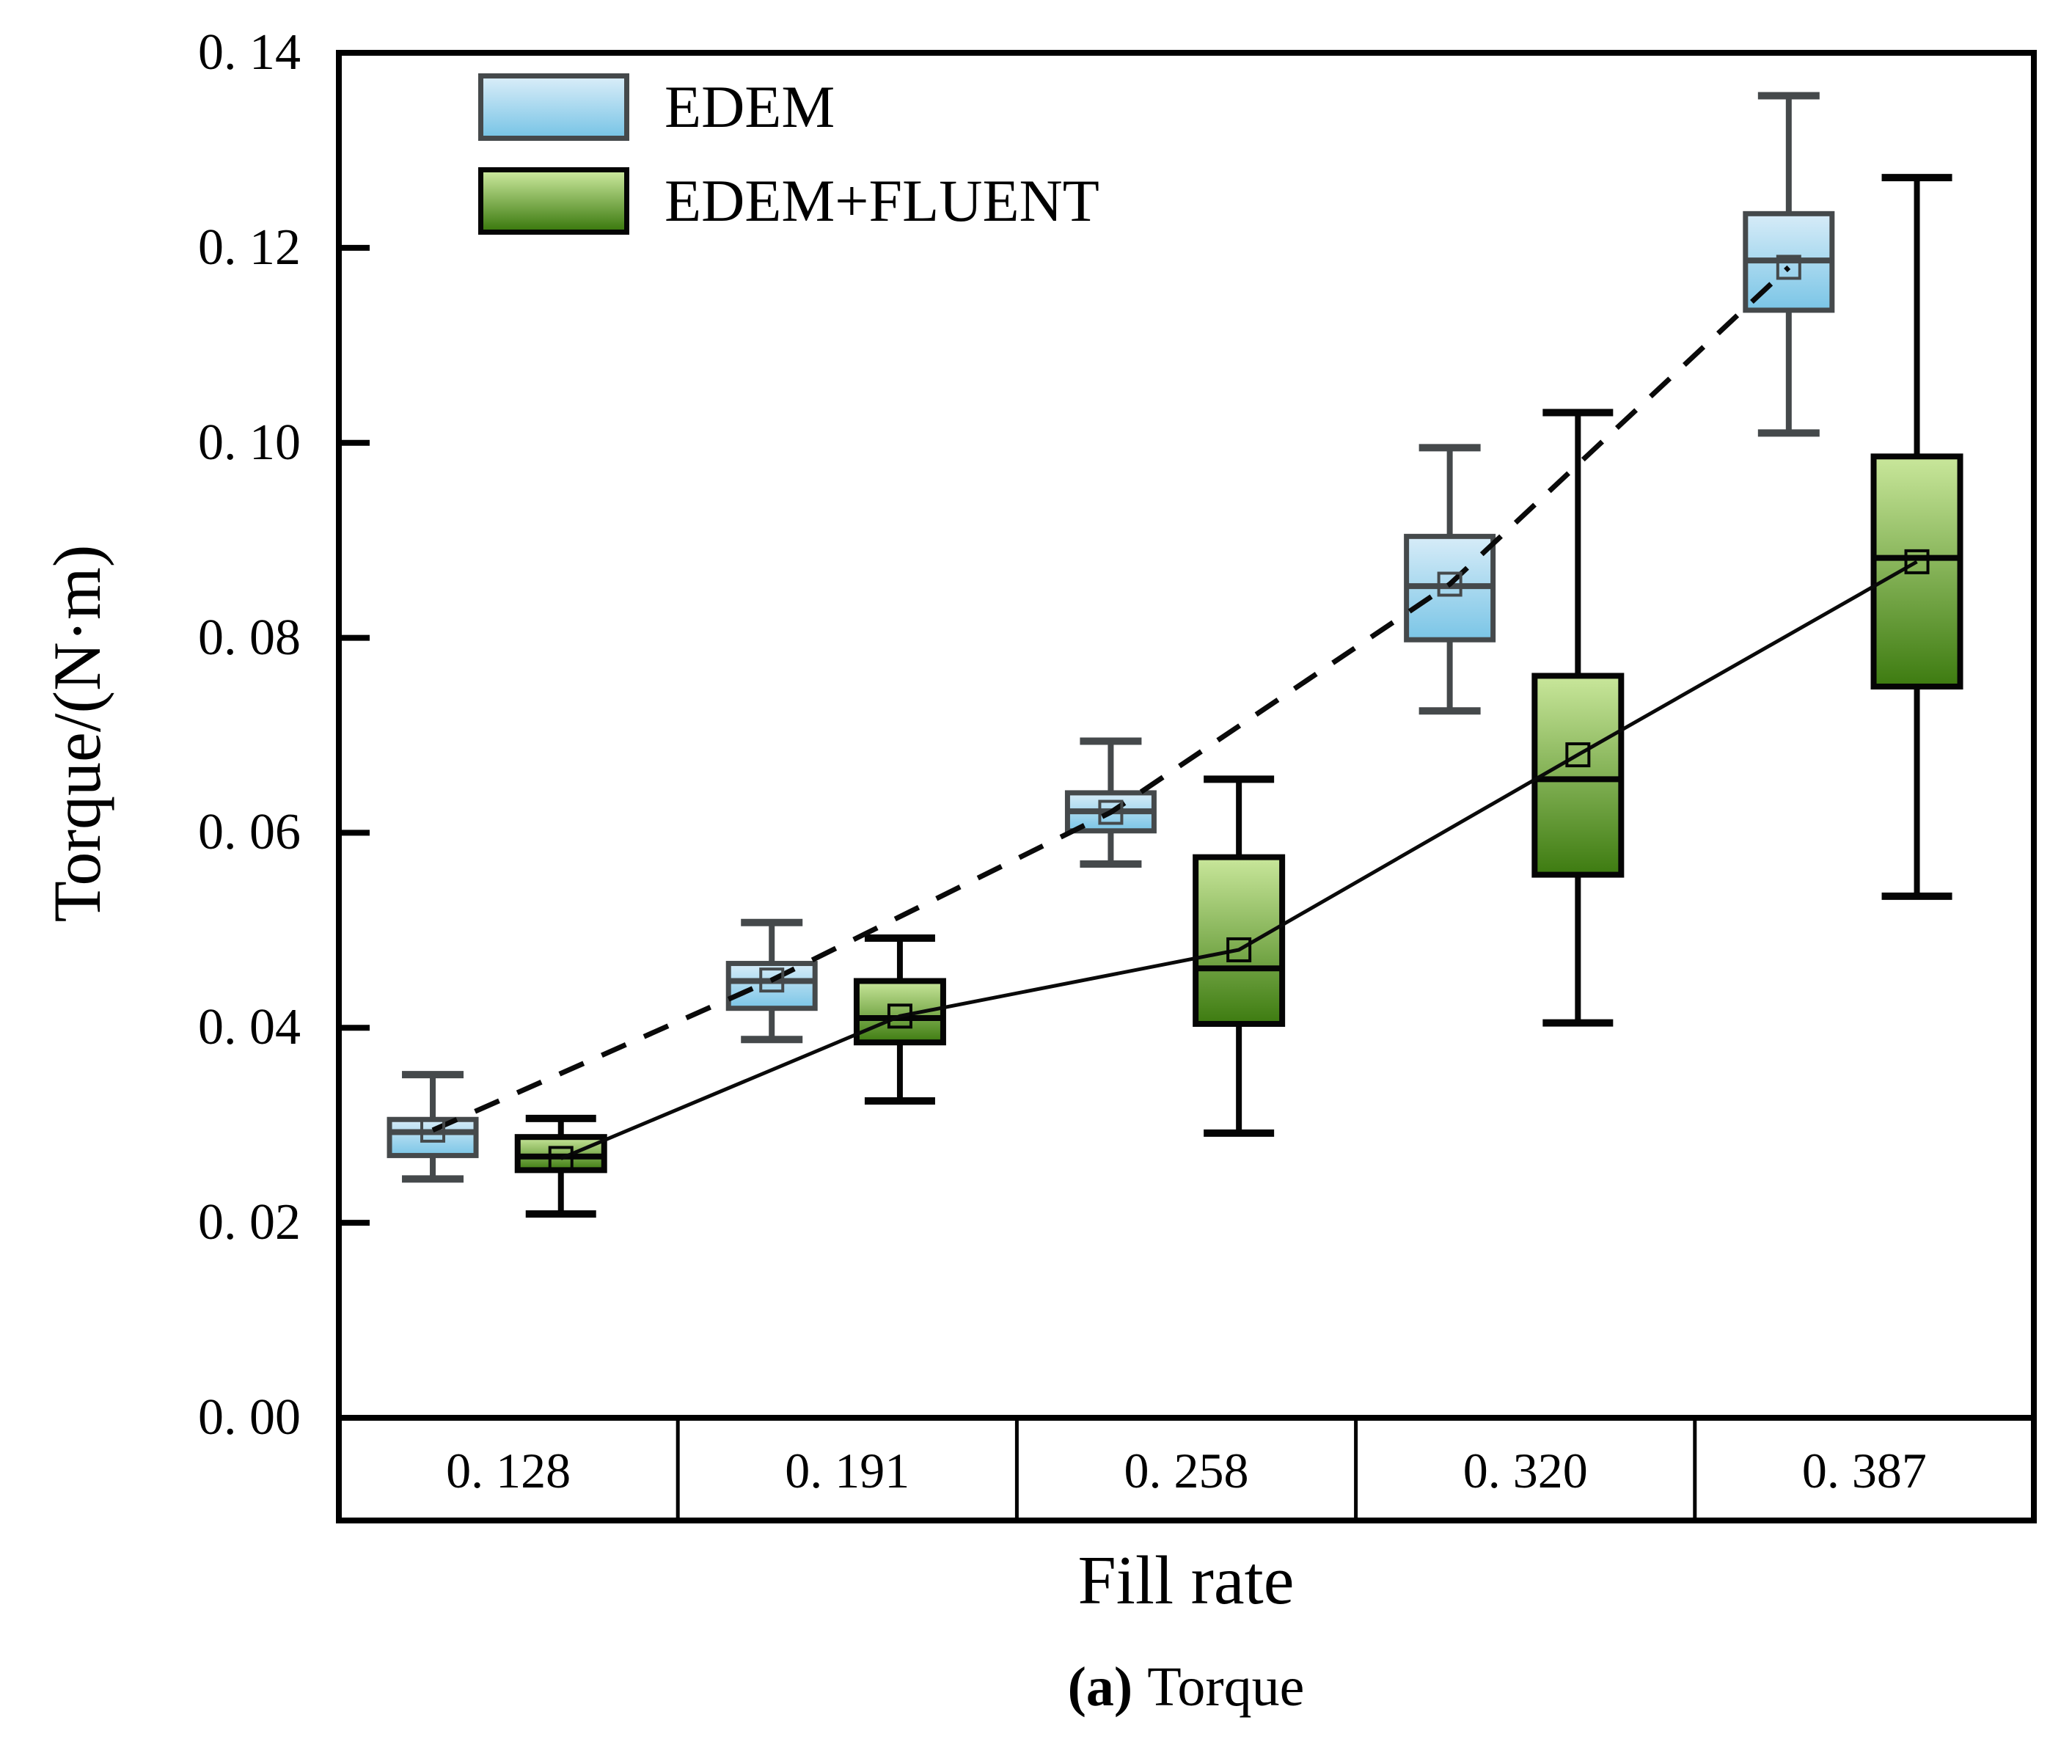 This screenshot has width=2072, height=1764. What do you see at coordinates (1100, 1687) in the screenshot?
I see `caption-label: (a)` at bounding box center [1100, 1687].